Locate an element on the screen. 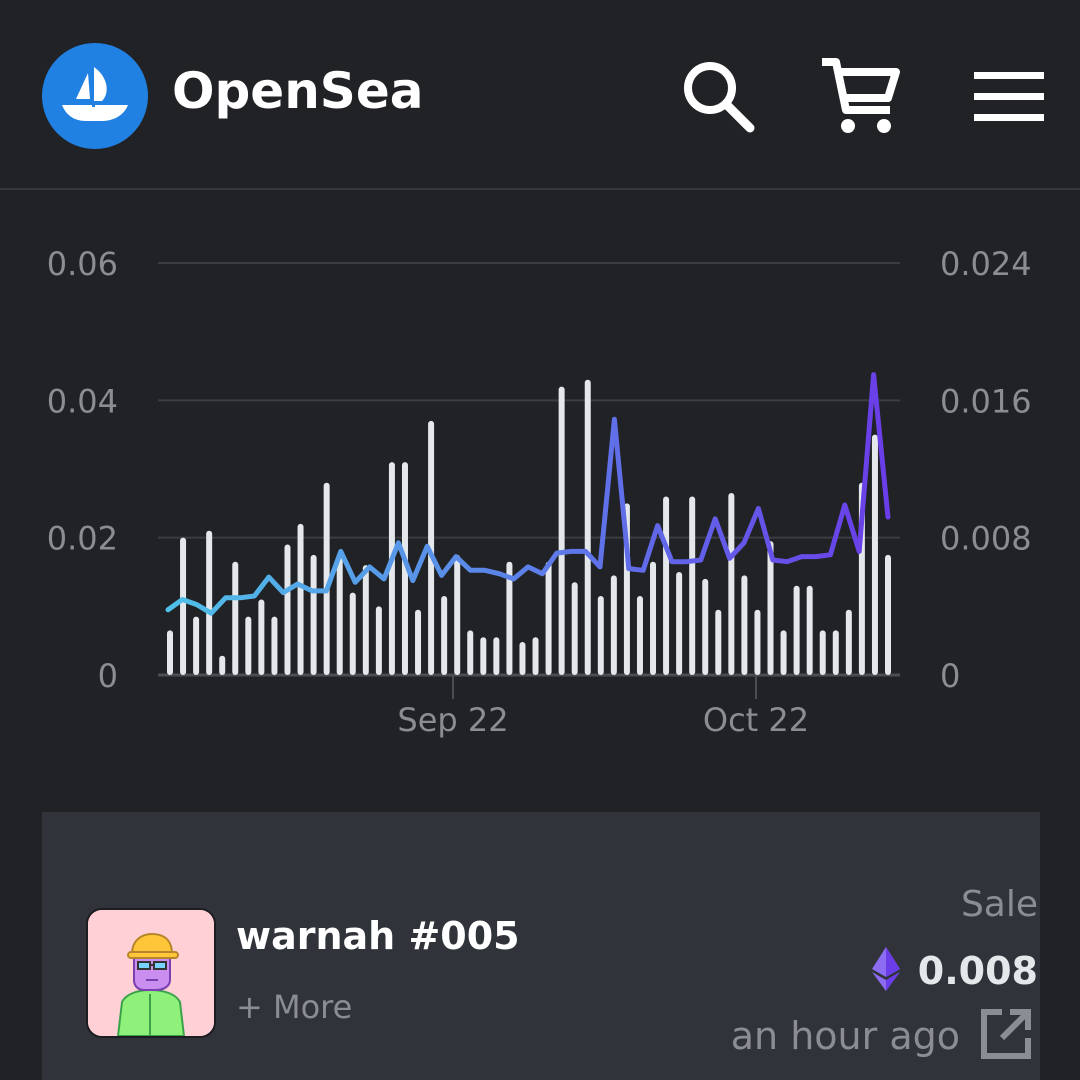 The image size is (1080, 1080). right-axis-tick: 0 is located at coordinates (950, 676).